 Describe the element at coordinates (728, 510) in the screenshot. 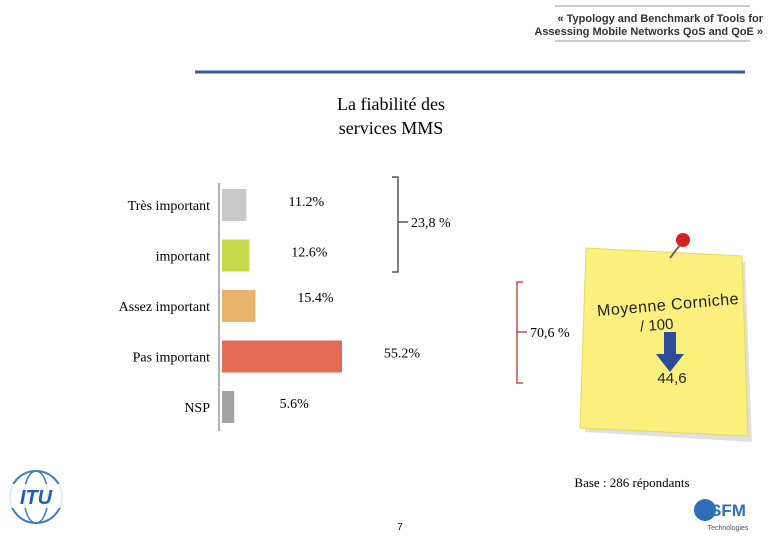

I see `logo-text: SFM` at that location.